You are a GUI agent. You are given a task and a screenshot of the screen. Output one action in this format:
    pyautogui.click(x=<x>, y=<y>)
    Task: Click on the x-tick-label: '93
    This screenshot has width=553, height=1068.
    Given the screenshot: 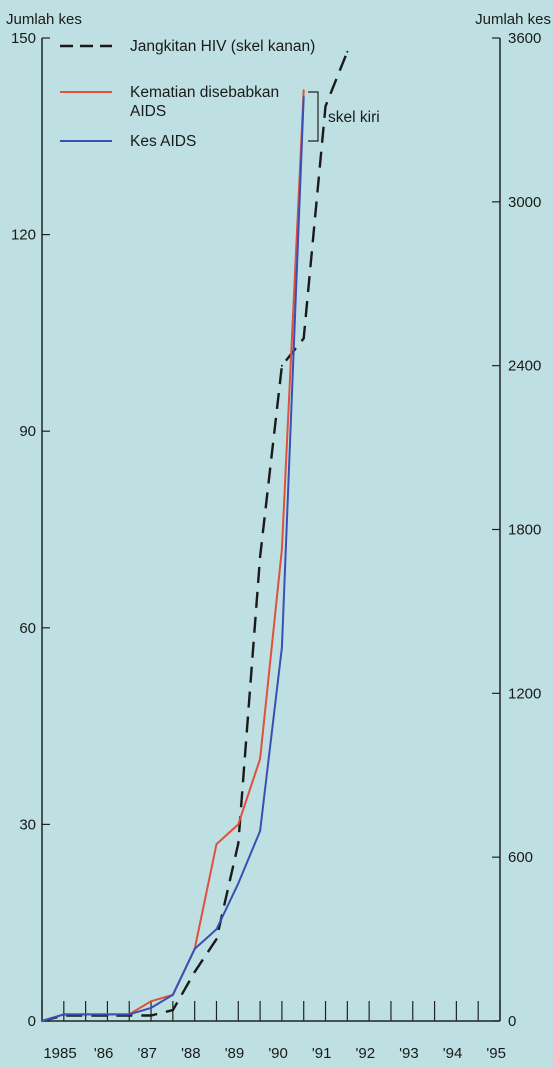 What is the action you would take?
    pyautogui.click(x=409, y=1053)
    